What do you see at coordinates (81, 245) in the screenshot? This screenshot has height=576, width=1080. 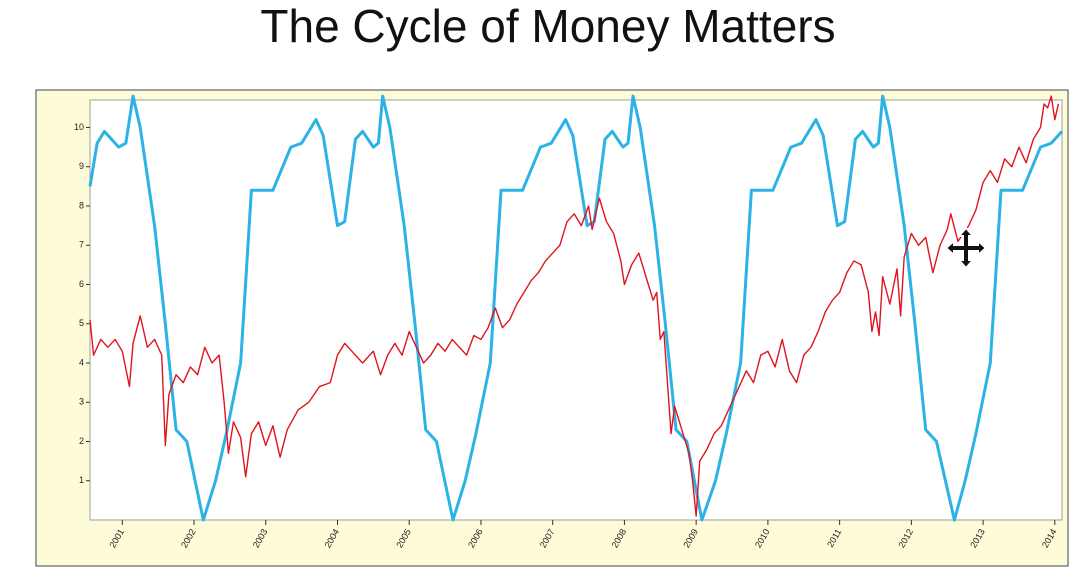 I see `y-tick-label: 7` at bounding box center [81, 245].